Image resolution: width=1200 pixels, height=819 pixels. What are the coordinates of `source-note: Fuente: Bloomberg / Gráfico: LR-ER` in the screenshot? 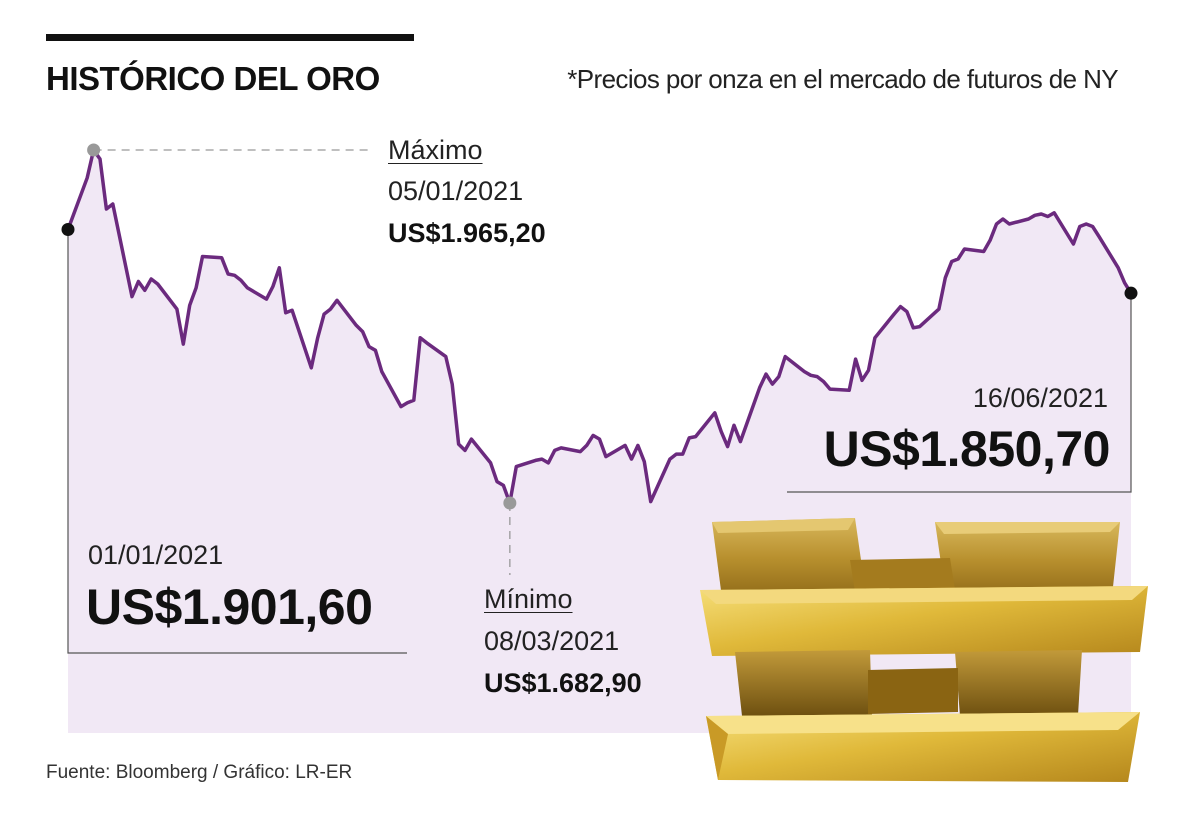 It's located at (199, 772).